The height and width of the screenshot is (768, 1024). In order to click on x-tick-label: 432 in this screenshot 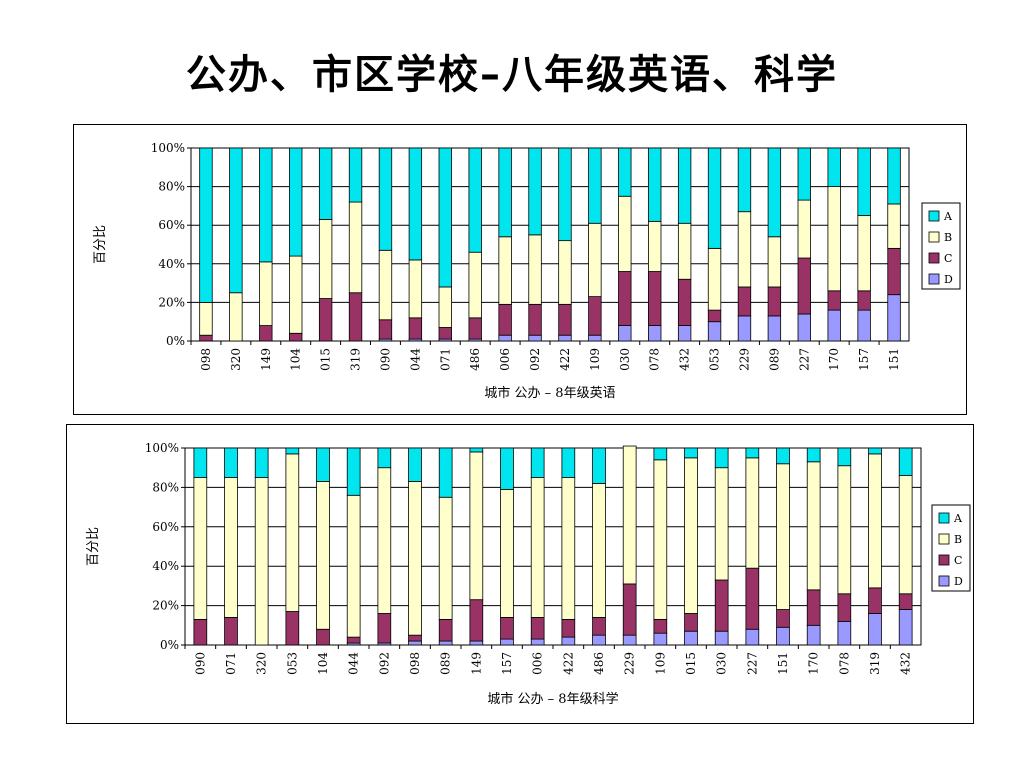, I will do `click(685, 359)`.